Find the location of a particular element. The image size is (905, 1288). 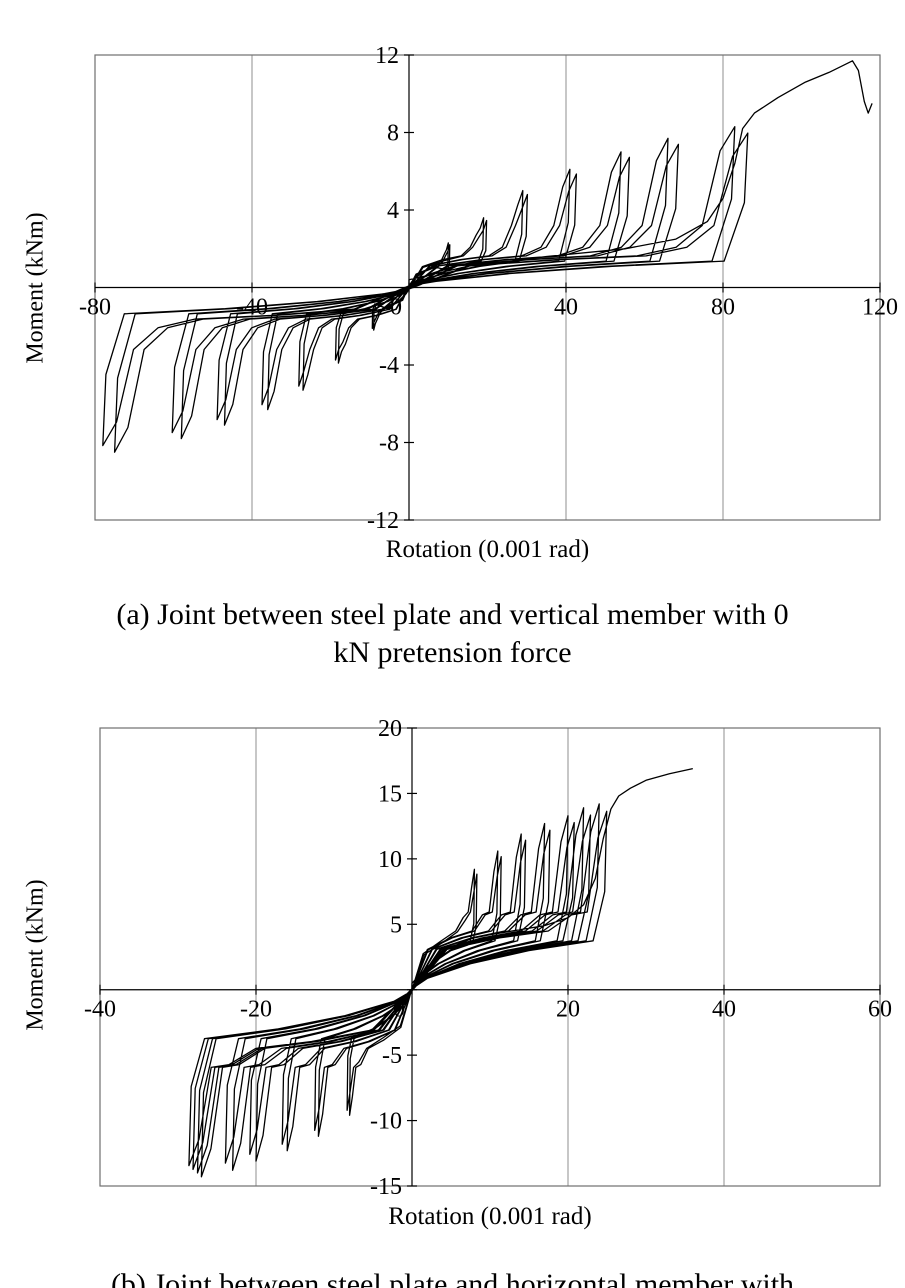

chart-a-xtick-label: 40 is located at coordinates (566, 308).